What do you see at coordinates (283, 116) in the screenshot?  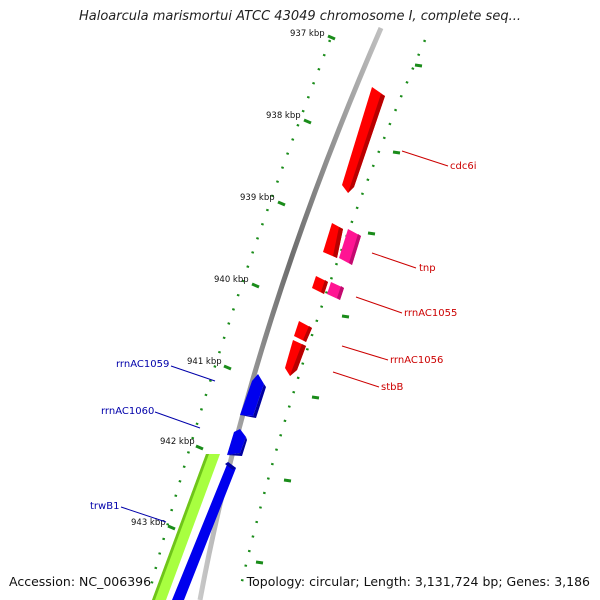 I see `tick-label-938: 938 kbp` at bounding box center [283, 116].